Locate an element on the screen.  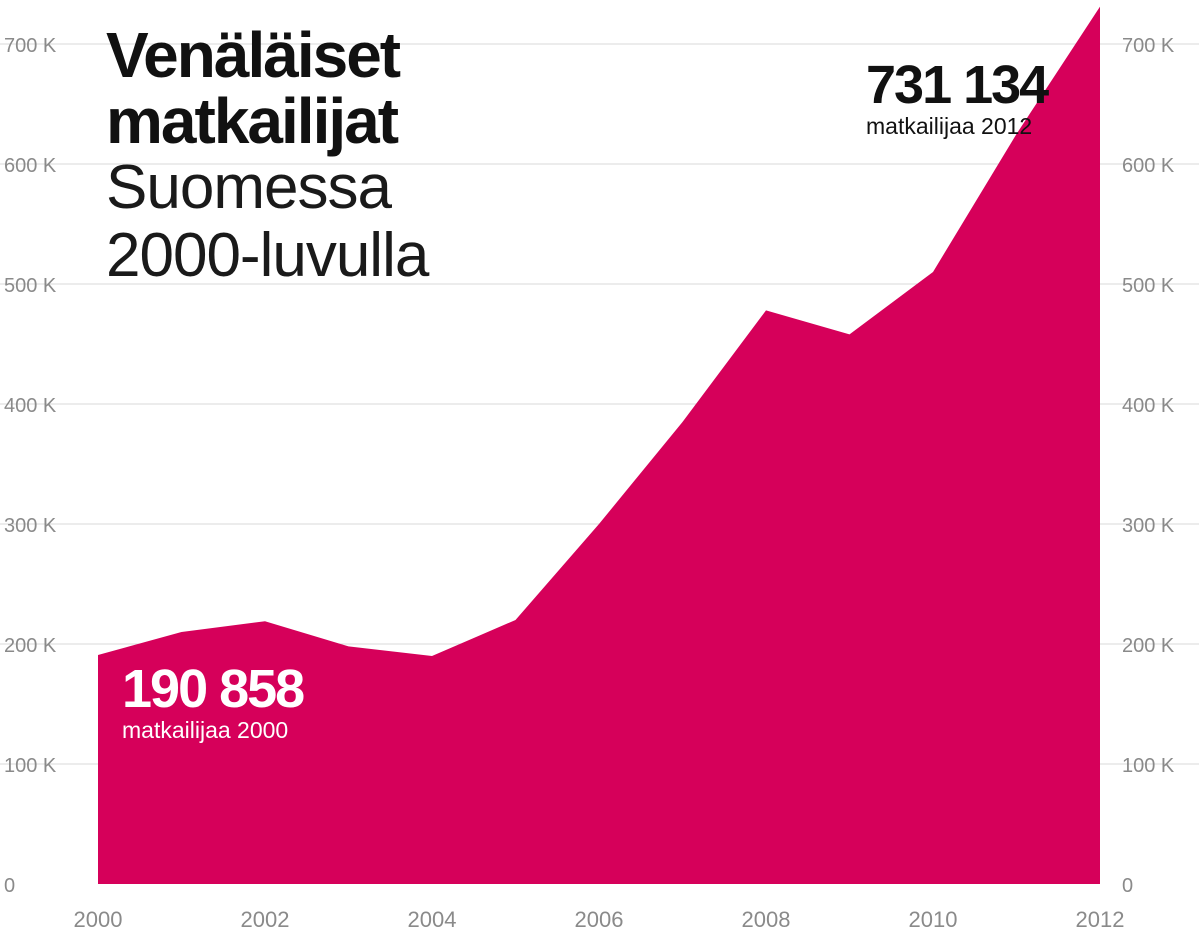
callout-start-label: matkailijaa 2000 is located at coordinates (205, 730).